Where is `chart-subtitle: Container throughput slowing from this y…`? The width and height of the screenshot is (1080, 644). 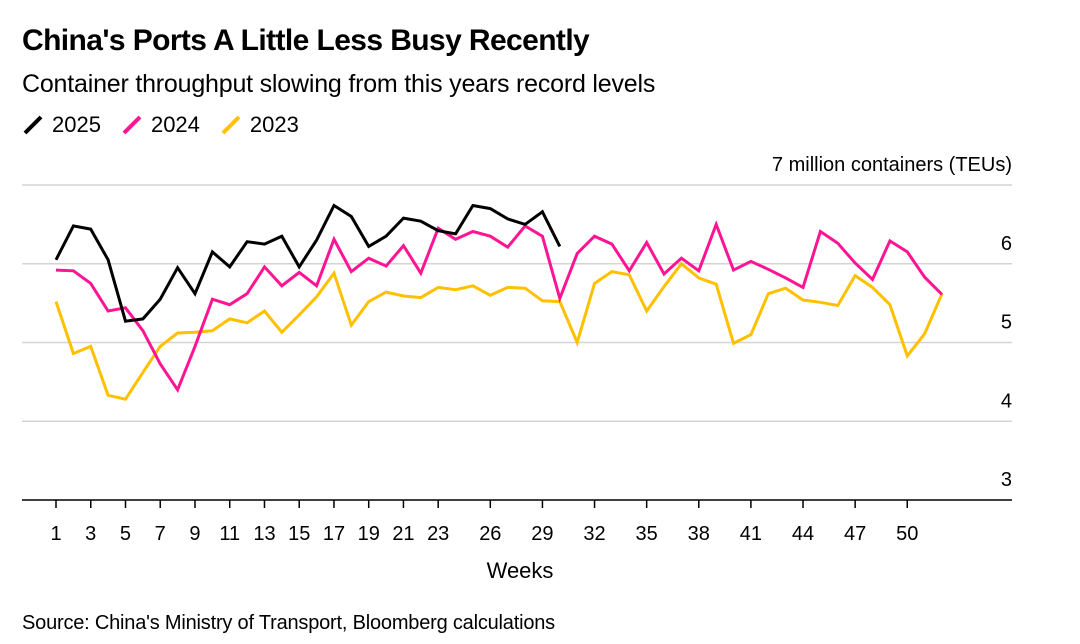
chart-subtitle: Container throughput slowing from this y… is located at coordinates (339, 84).